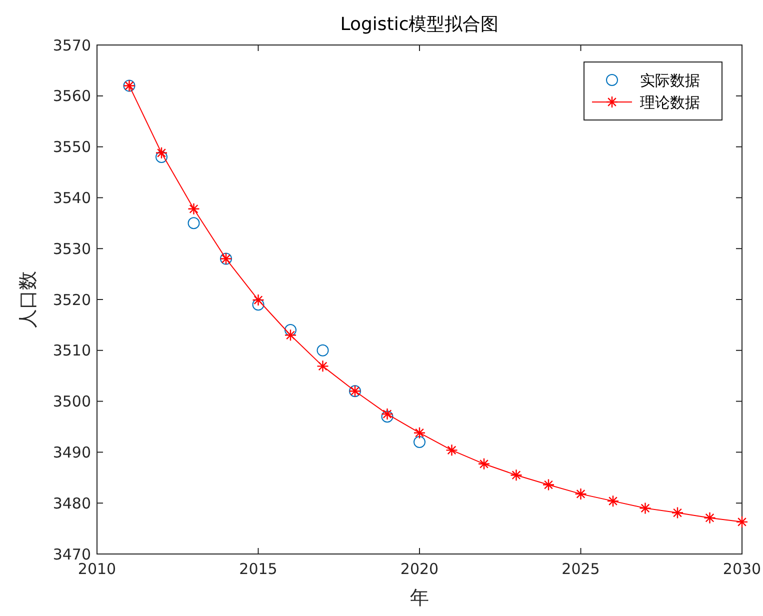 This screenshot has height=616, width=763. What do you see at coordinates (71, 452) in the screenshot?
I see `y-tick-label: 3490` at bounding box center [71, 452].